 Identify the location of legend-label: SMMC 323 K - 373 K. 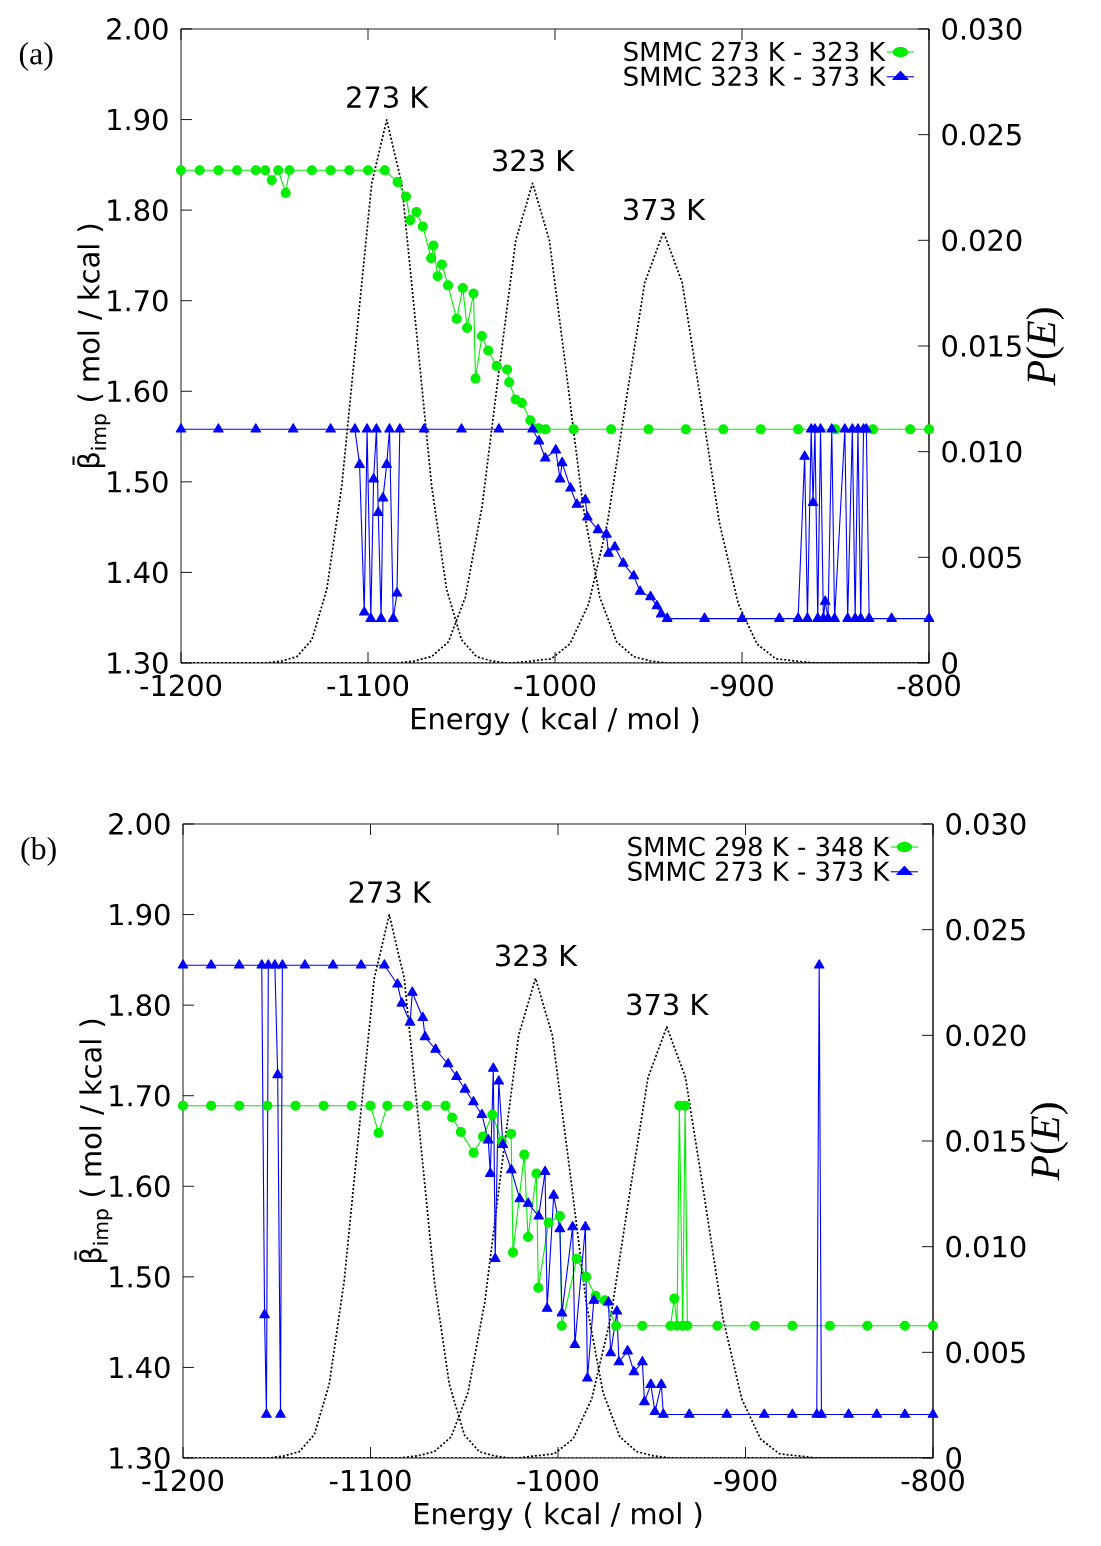
(755, 76).